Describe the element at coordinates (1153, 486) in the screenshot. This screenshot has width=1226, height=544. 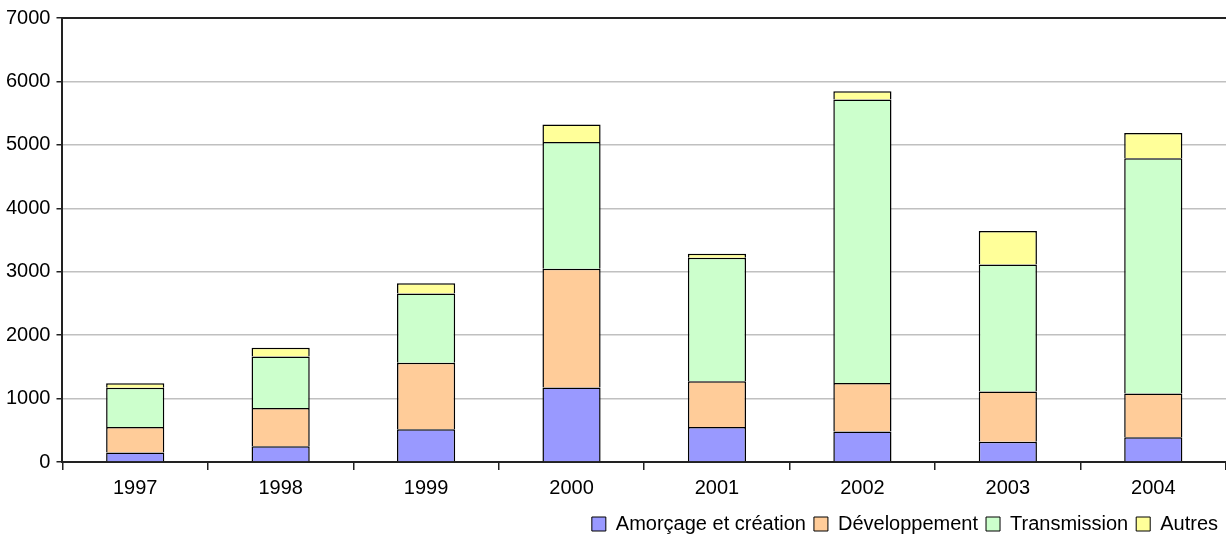
I see `x-tick-label: 2004` at that location.